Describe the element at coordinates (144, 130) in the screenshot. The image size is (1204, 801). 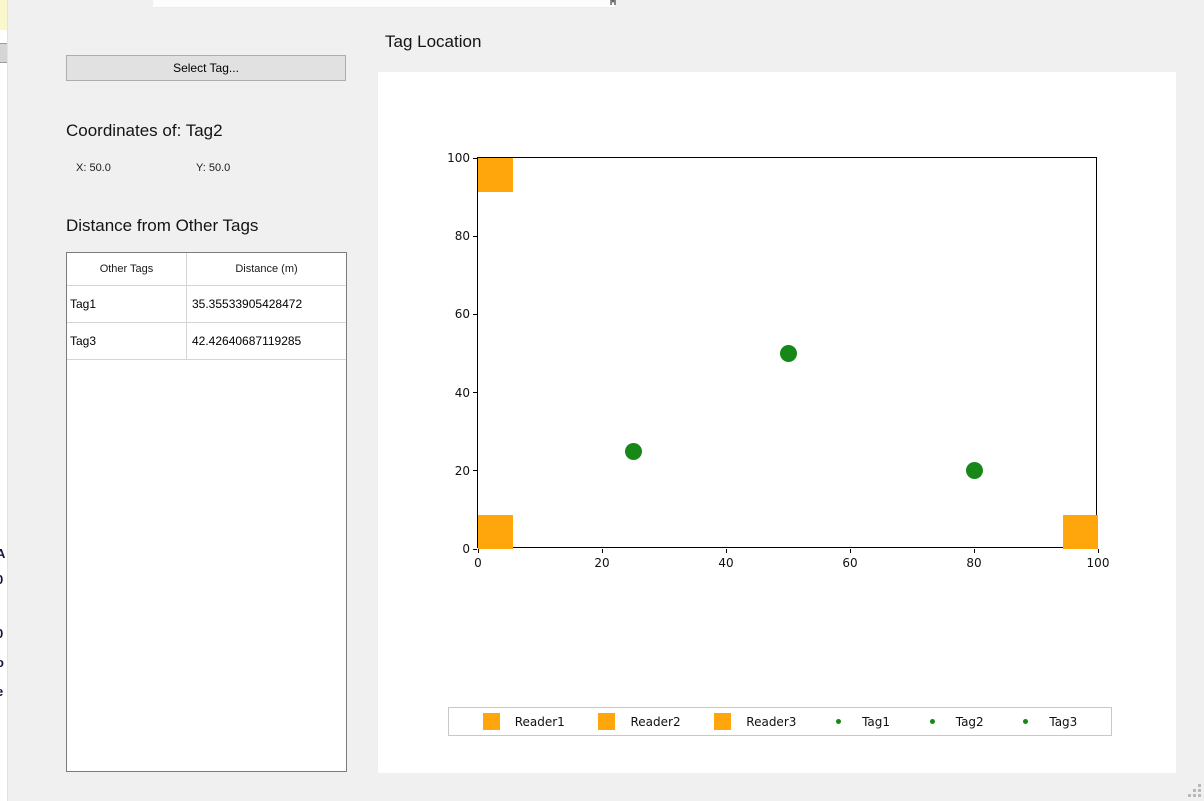
I see `coordinates-heading: Coordinates of: Tag2` at that location.